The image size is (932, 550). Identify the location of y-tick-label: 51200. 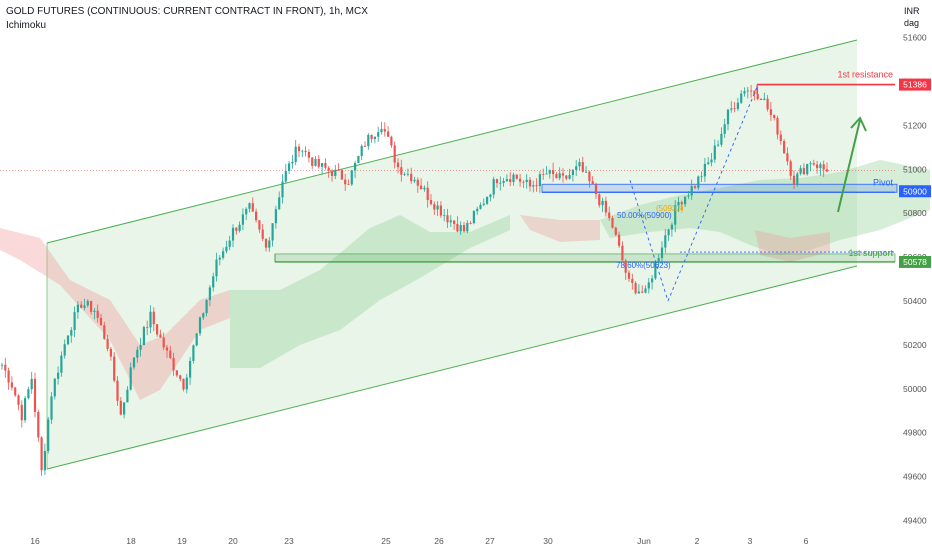
(915, 125).